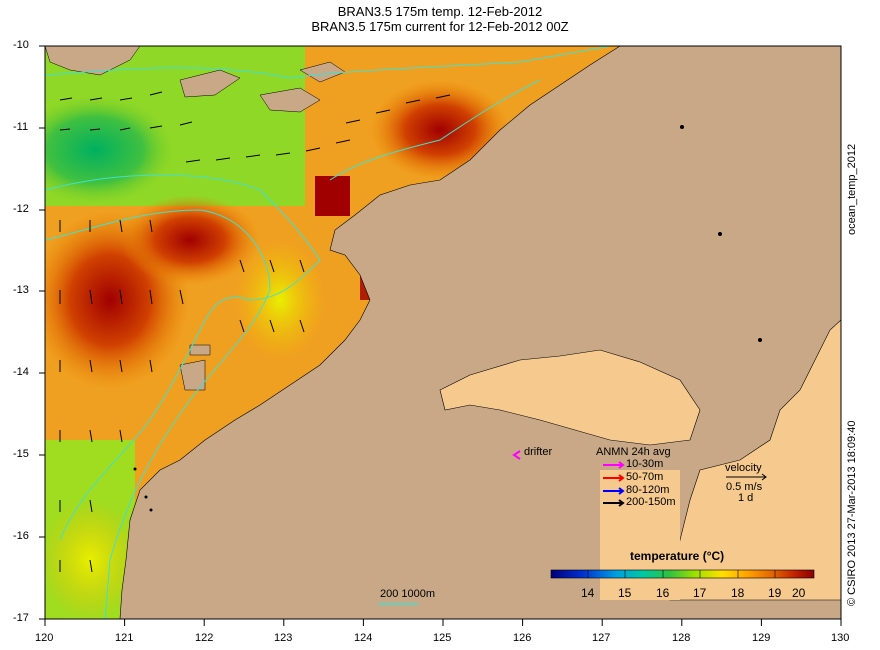 The image size is (880, 650). I want to click on x-tick-label: 125, so click(442, 638).